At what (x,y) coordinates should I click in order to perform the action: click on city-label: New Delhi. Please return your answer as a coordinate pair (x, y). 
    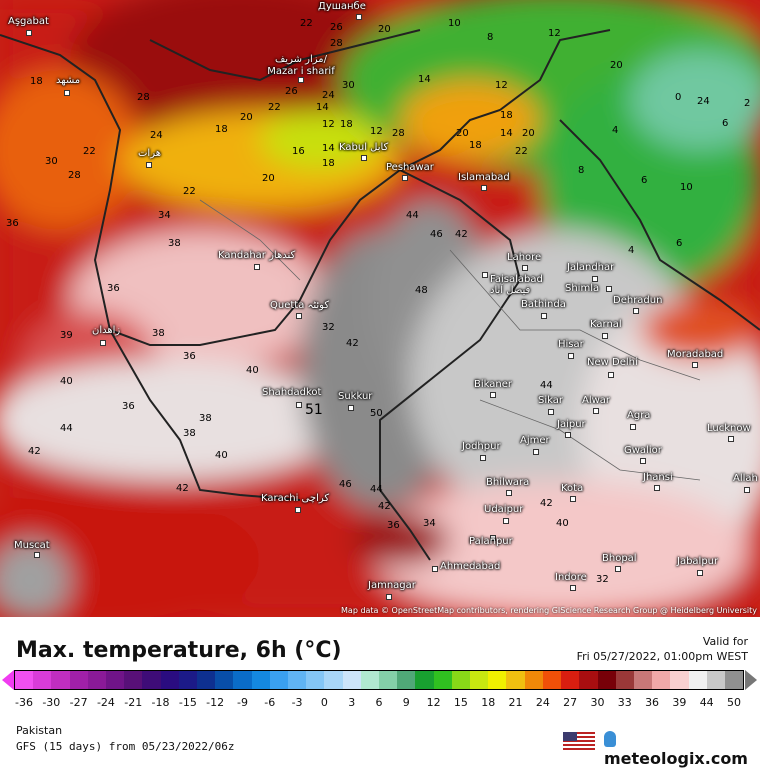
    Looking at the image, I should click on (612, 362).